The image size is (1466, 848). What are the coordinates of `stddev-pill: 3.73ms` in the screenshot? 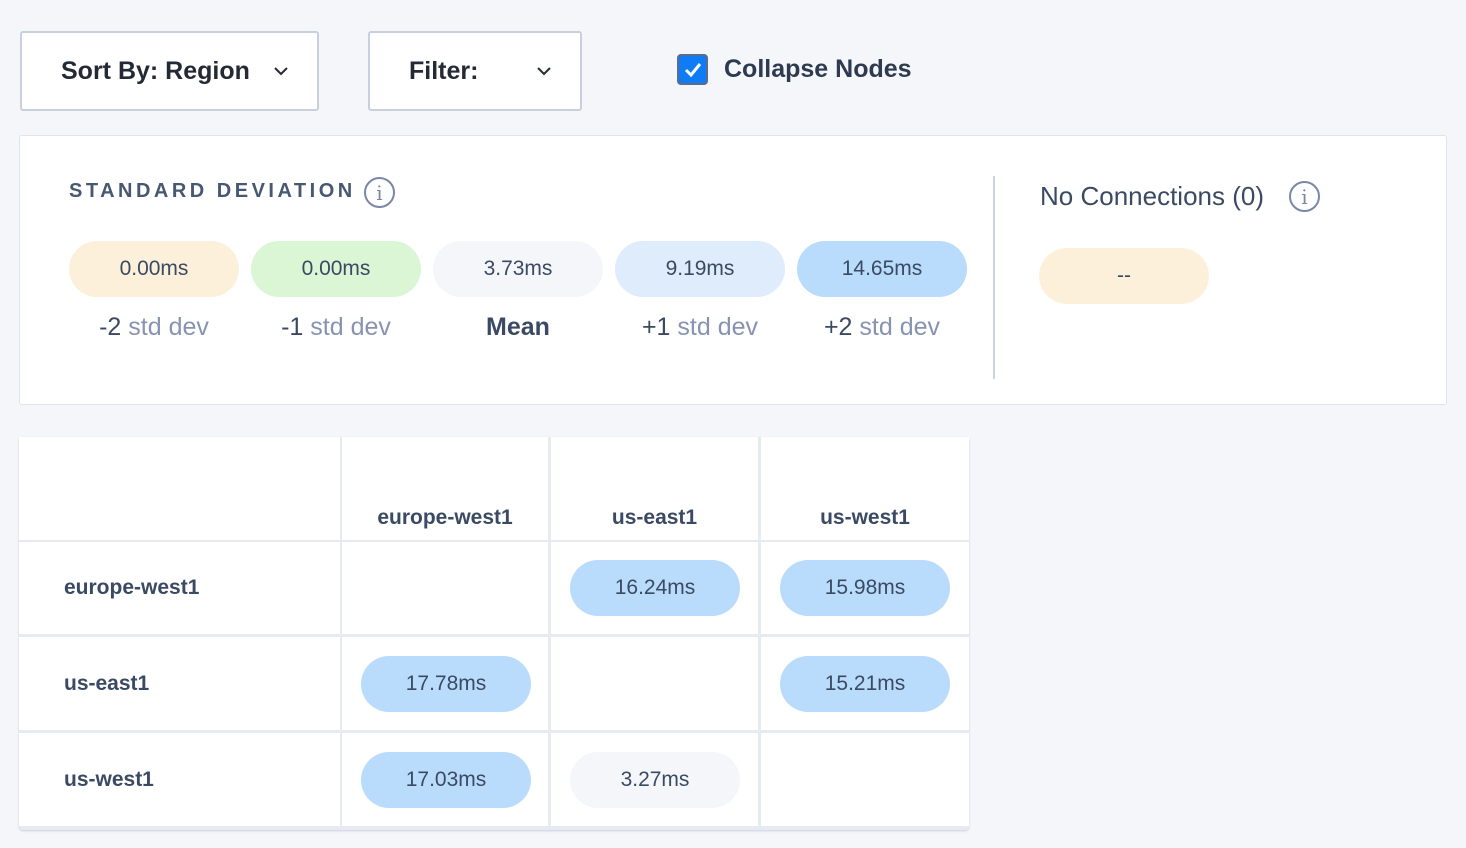 It's located at (518, 269).